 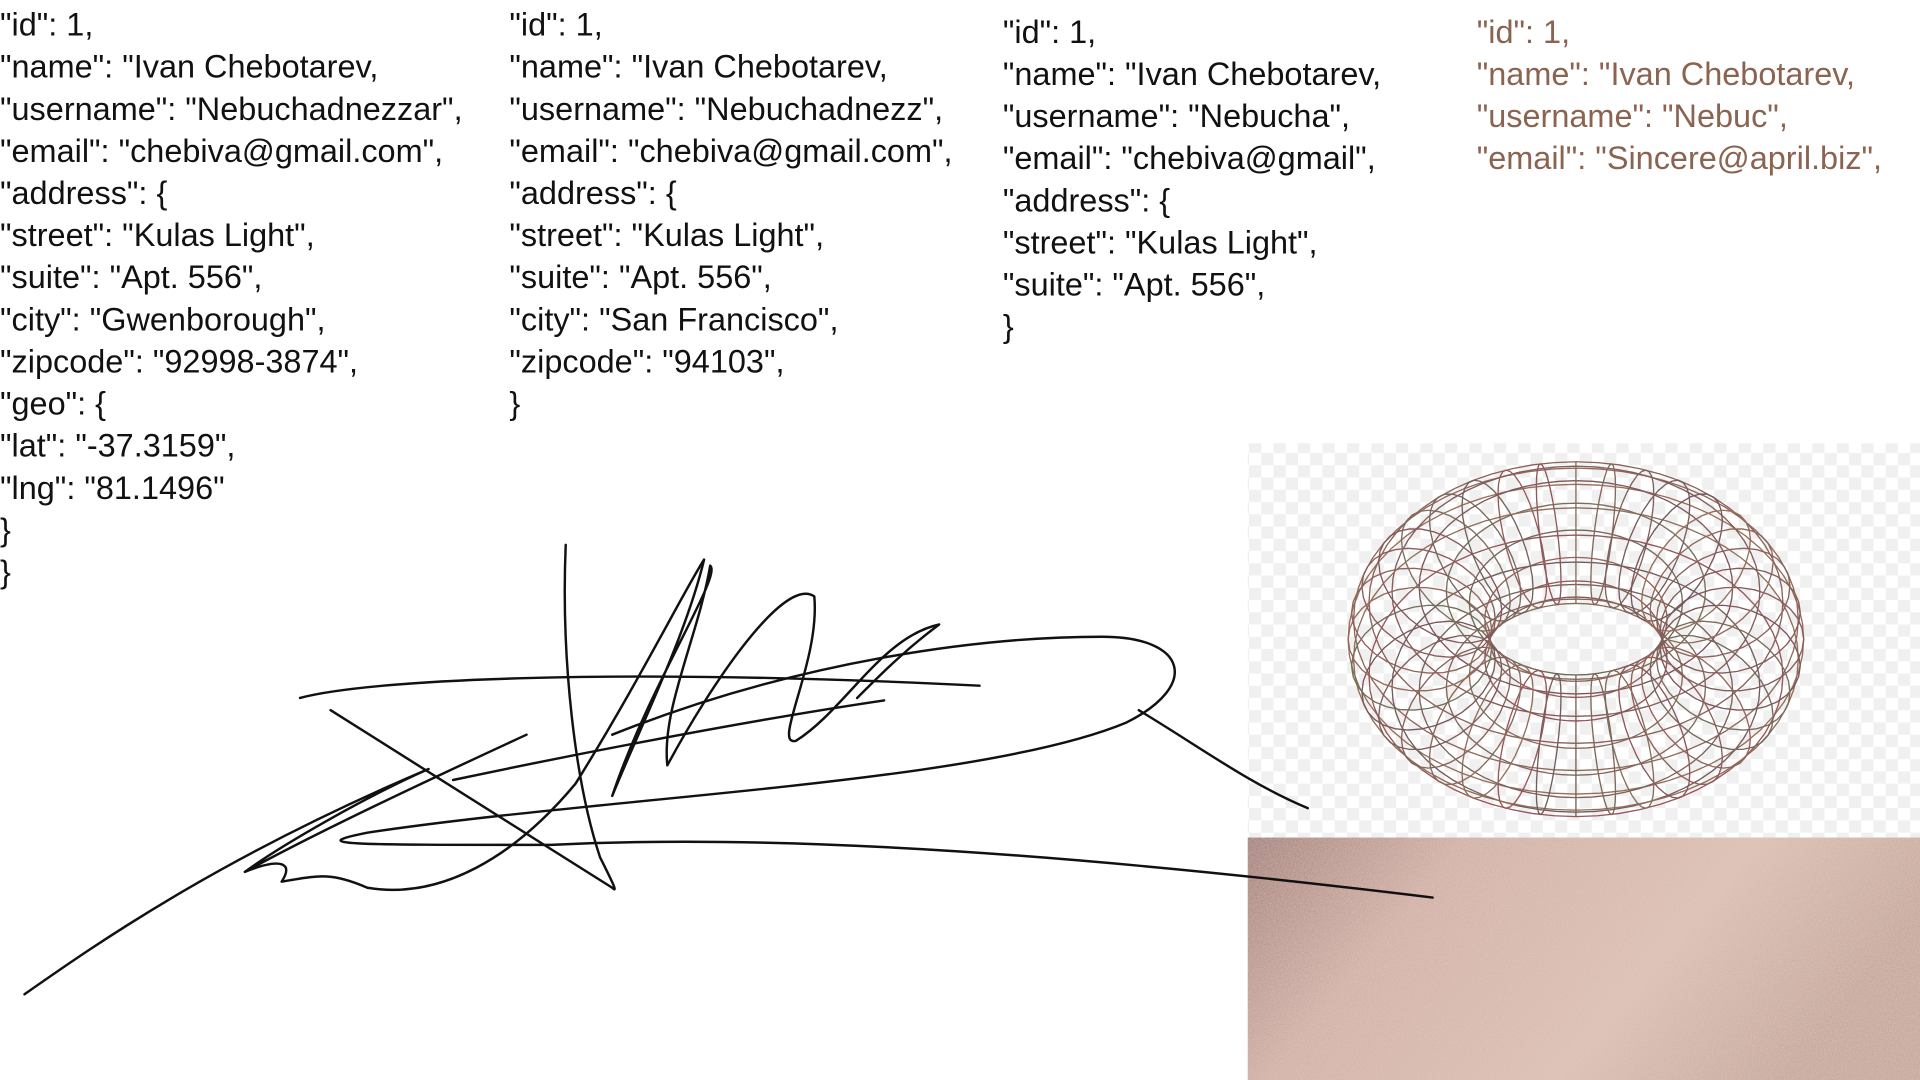 I want to click on json-line: "city": "Gwenborough",, so click(x=163, y=319).